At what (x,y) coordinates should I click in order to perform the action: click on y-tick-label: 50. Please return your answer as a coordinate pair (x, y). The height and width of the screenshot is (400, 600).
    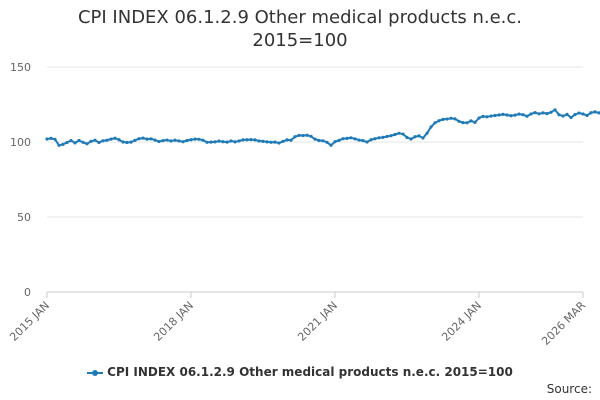
    Looking at the image, I should click on (24, 217).